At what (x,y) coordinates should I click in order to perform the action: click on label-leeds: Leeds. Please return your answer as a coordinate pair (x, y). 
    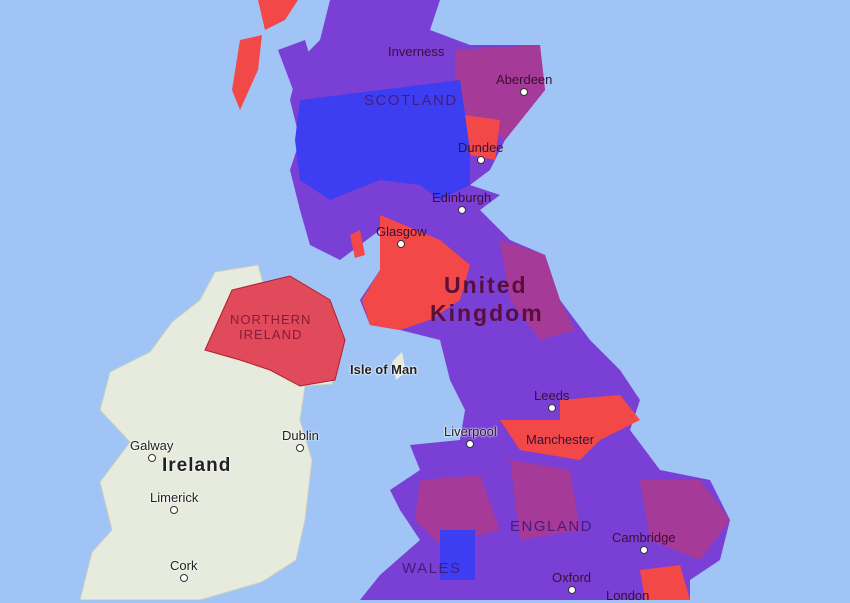
    Looking at the image, I should click on (551, 400).